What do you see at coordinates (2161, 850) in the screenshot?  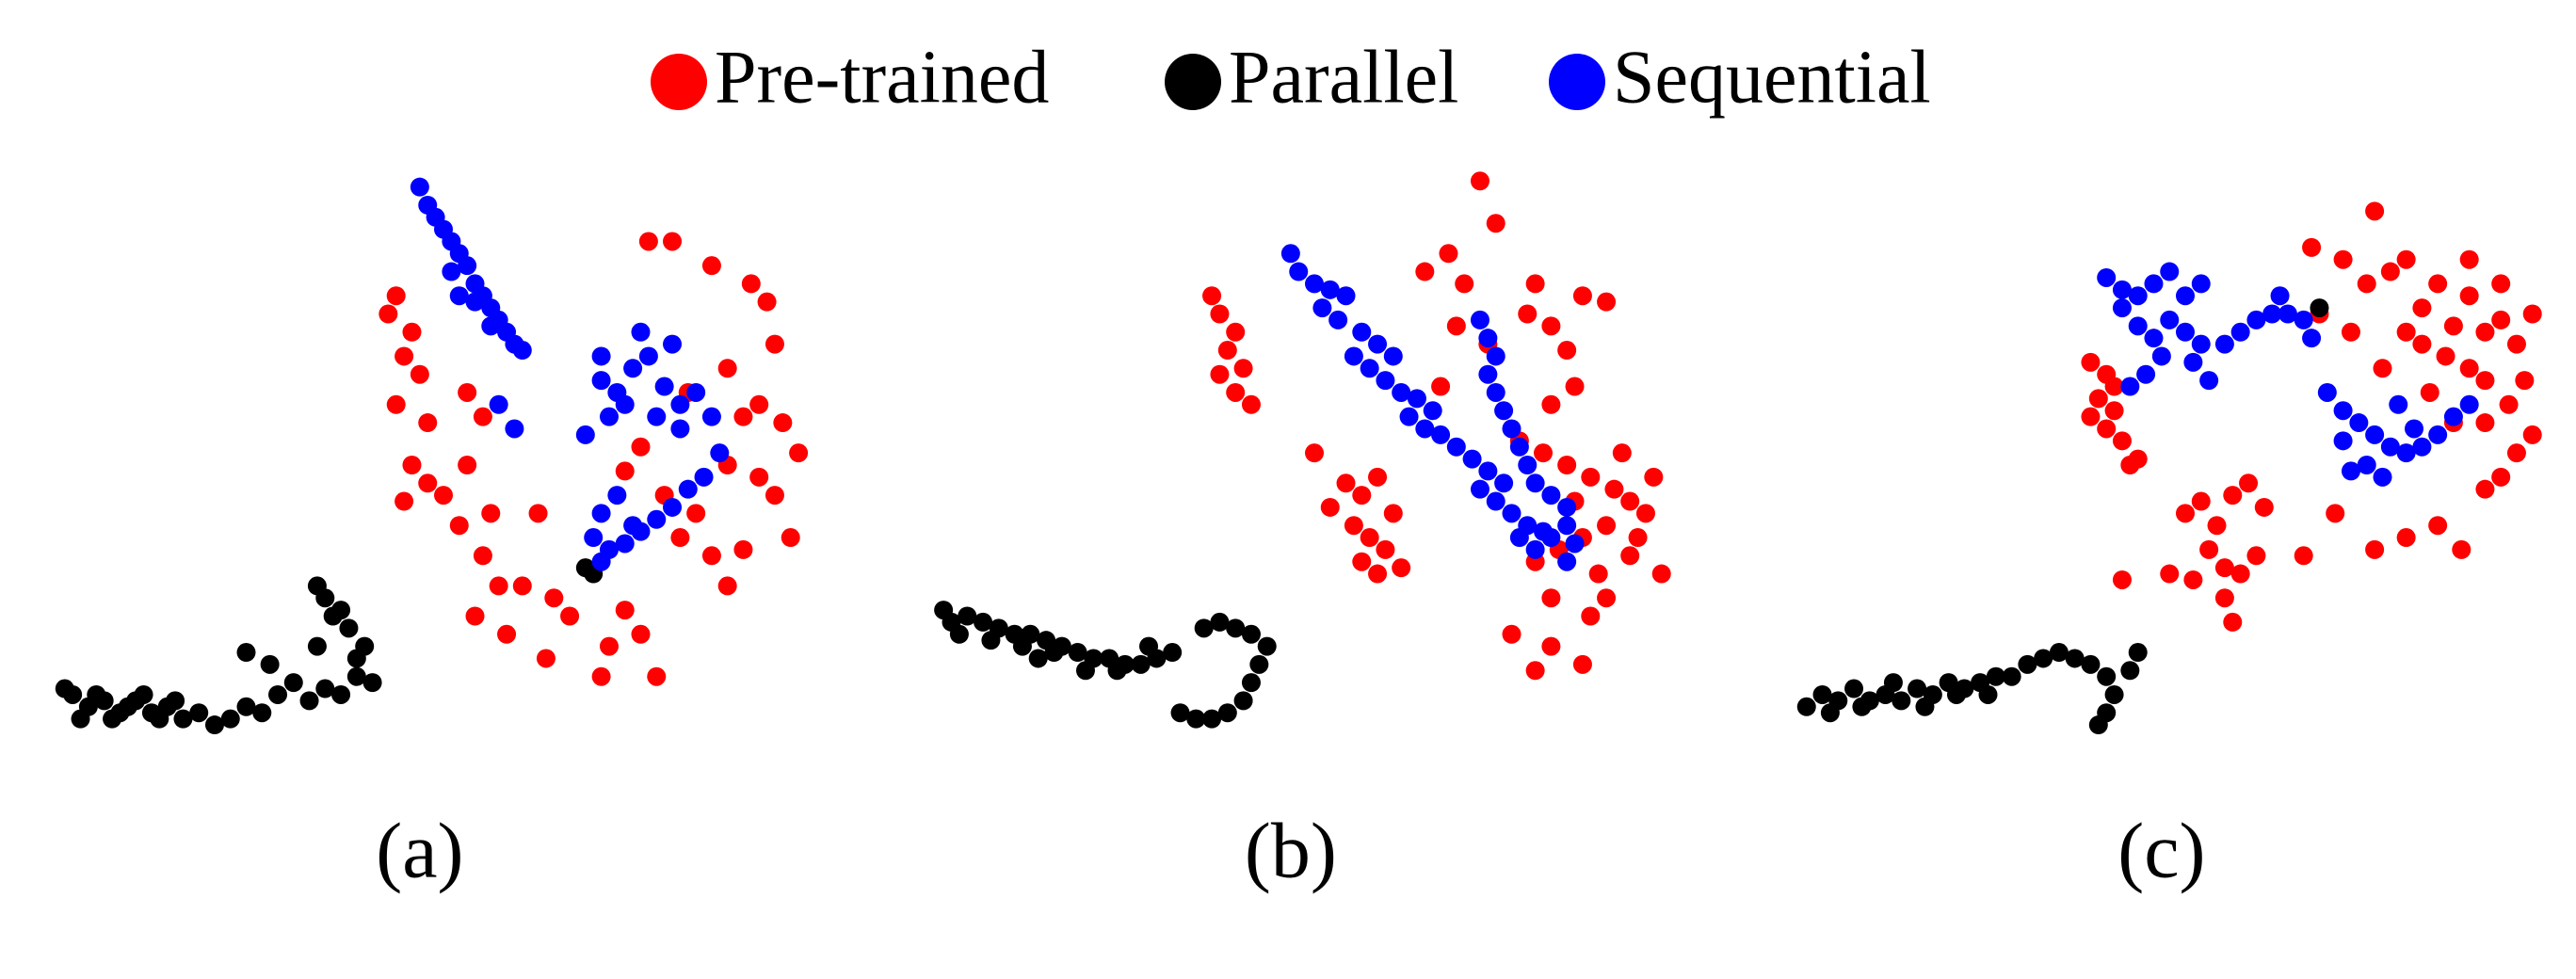 I see `panel-label: (c)` at bounding box center [2161, 850].